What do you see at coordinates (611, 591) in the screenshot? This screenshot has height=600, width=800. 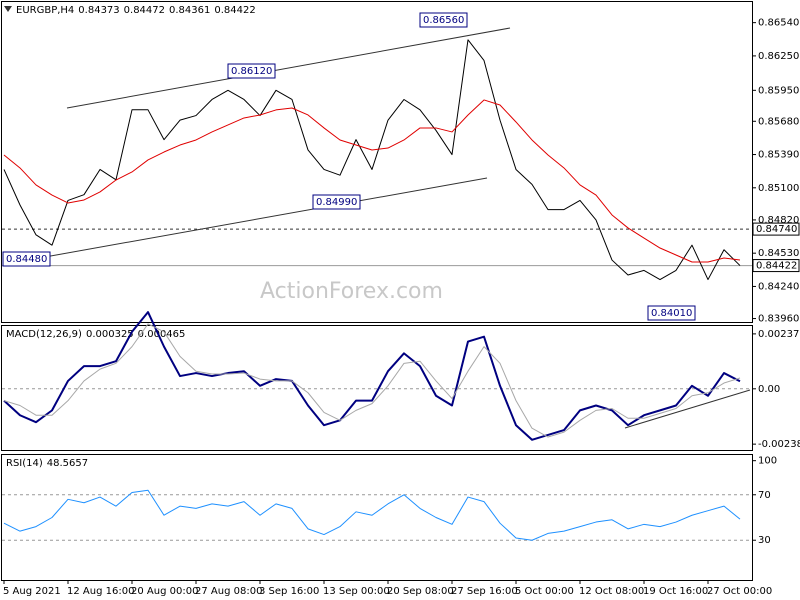 I see `x-tick-label: 12 Oct 08:00` at bounding box center [611, 591].